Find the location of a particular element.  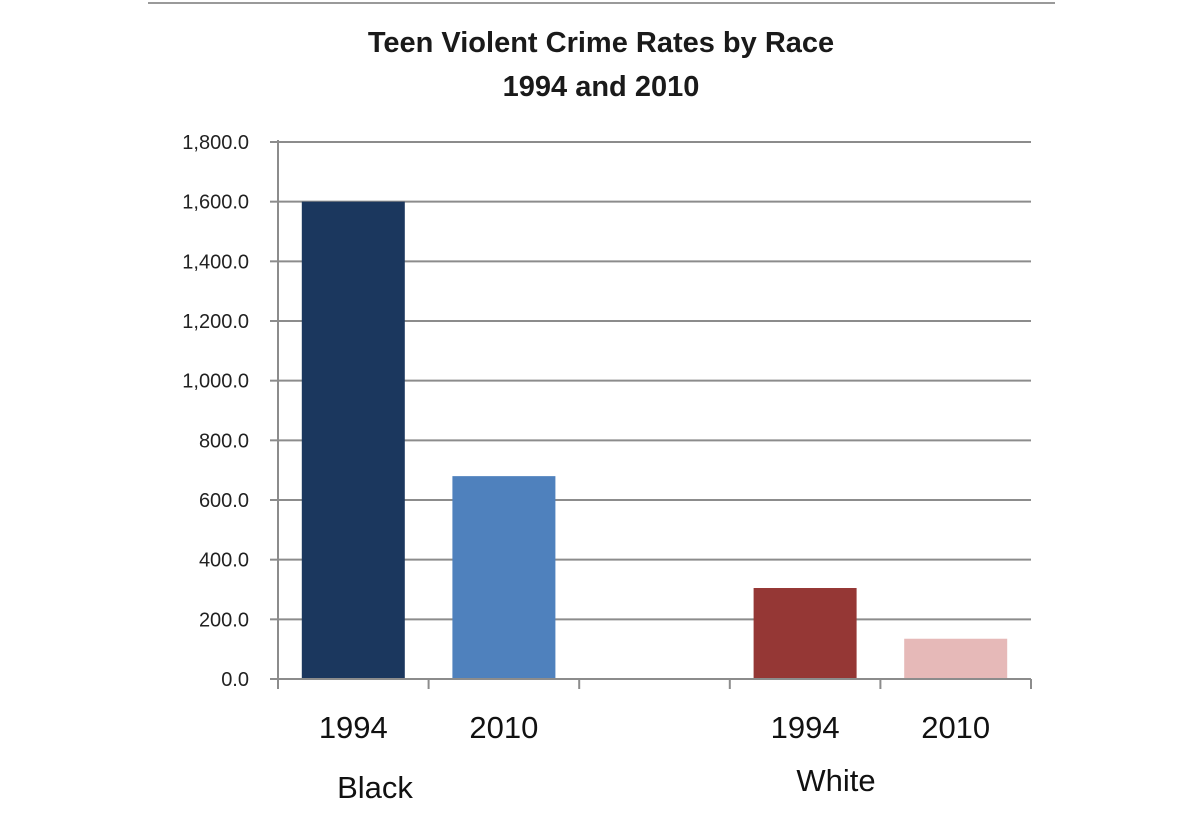

group-labels: Black White is located at coordinates (606, 784).